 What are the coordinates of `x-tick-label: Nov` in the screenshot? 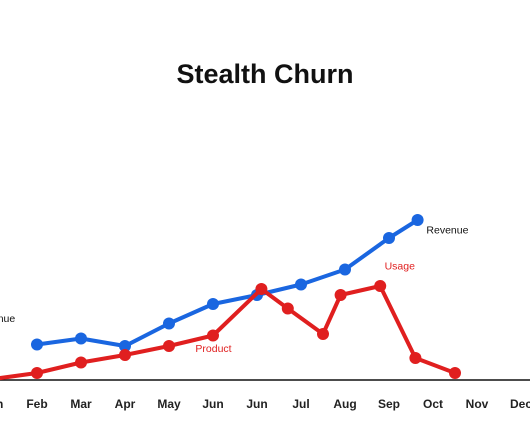 It's located at (477, 404).